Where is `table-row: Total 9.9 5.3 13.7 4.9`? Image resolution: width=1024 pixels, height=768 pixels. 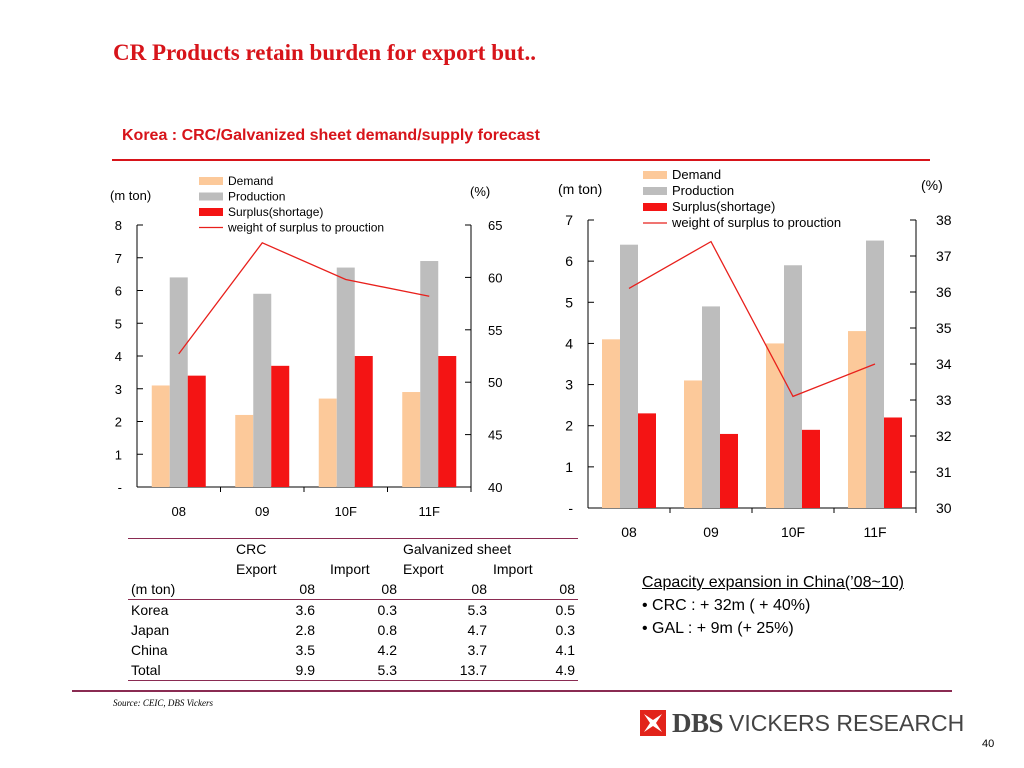
table-row: Total 9.9 5.3 13.7 4.9 is located at coordinates (353, 670).